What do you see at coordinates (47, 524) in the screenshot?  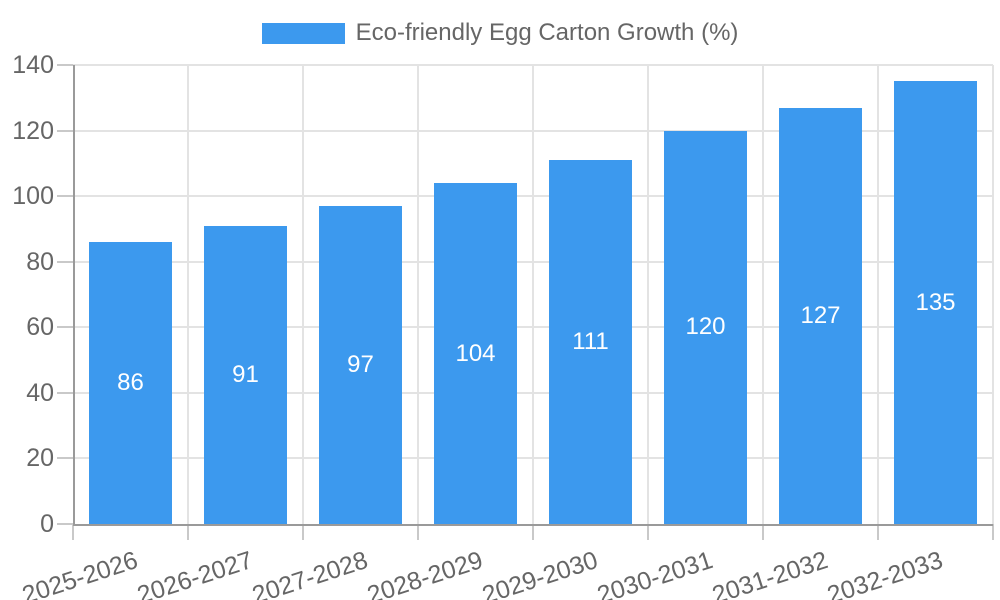 I see `y-tick-label: 0` at bounding box center [47, 524].